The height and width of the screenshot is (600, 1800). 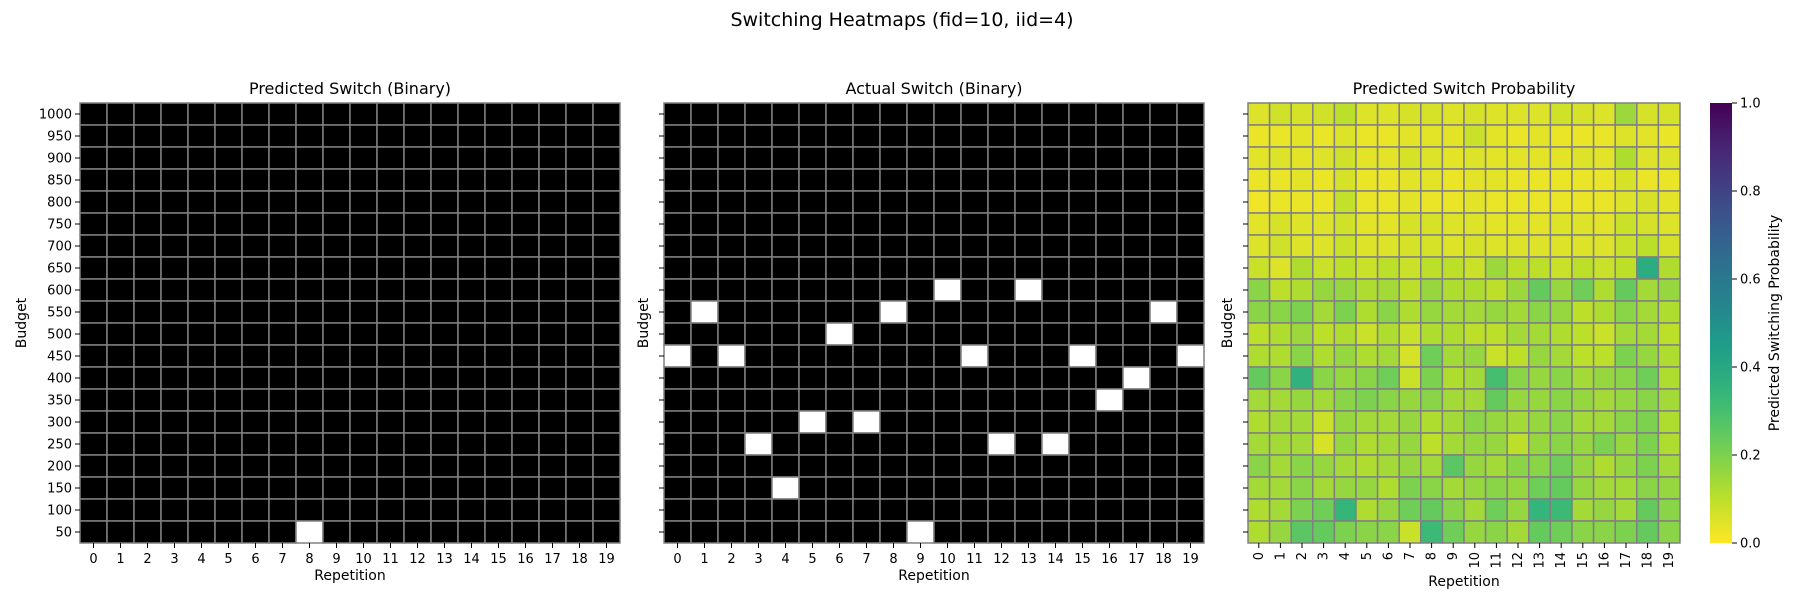 I want to click on x-tick-label: 12, so click(x=417, y=559).